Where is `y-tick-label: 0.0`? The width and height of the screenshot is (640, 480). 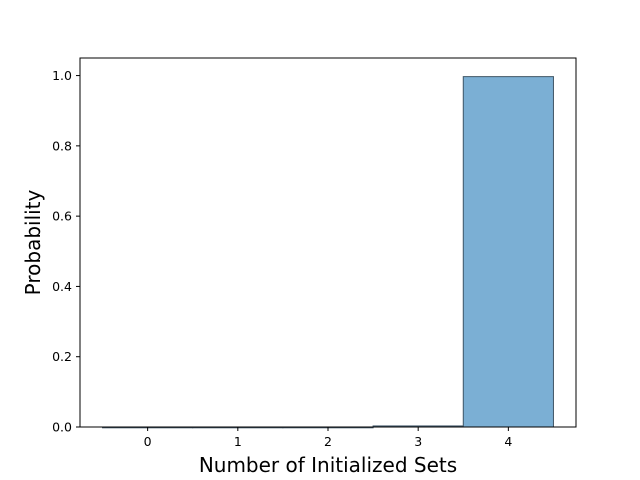 y-tick-label: 0.0 is located at coordinates (62, 427).